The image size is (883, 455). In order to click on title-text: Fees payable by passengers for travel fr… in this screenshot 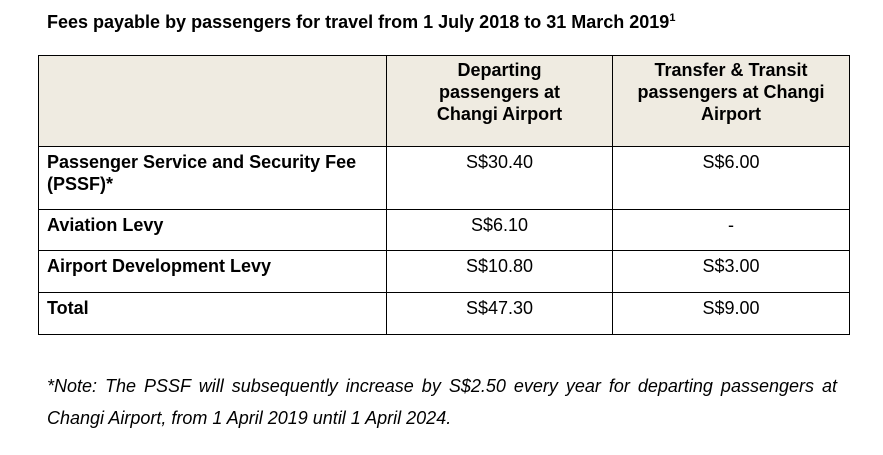, I will do `click(358, 22)`.